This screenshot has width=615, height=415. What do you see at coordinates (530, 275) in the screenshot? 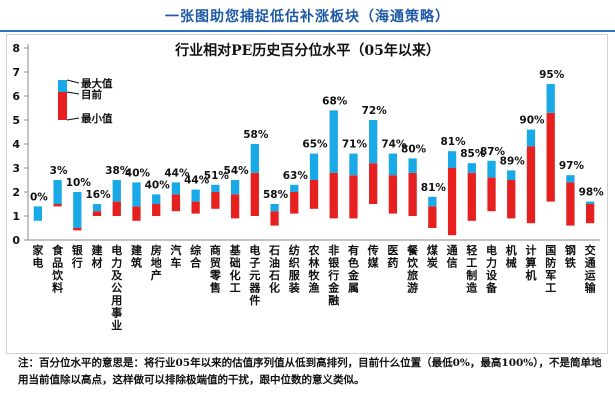
I see `category-label-char: 机` at bounding box center [530, 275].